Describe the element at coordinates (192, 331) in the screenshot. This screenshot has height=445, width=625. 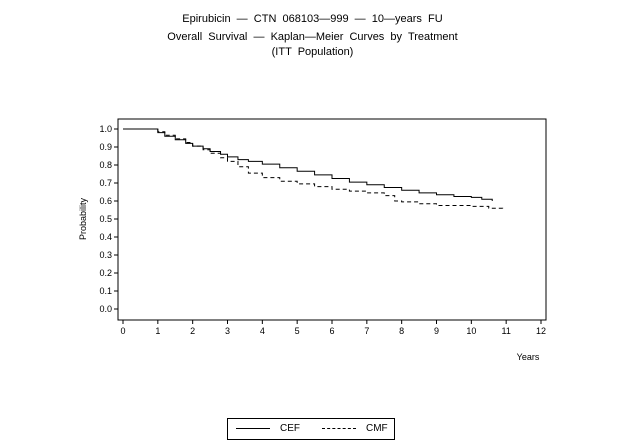
I see `x-tick-label: 2` at that location.